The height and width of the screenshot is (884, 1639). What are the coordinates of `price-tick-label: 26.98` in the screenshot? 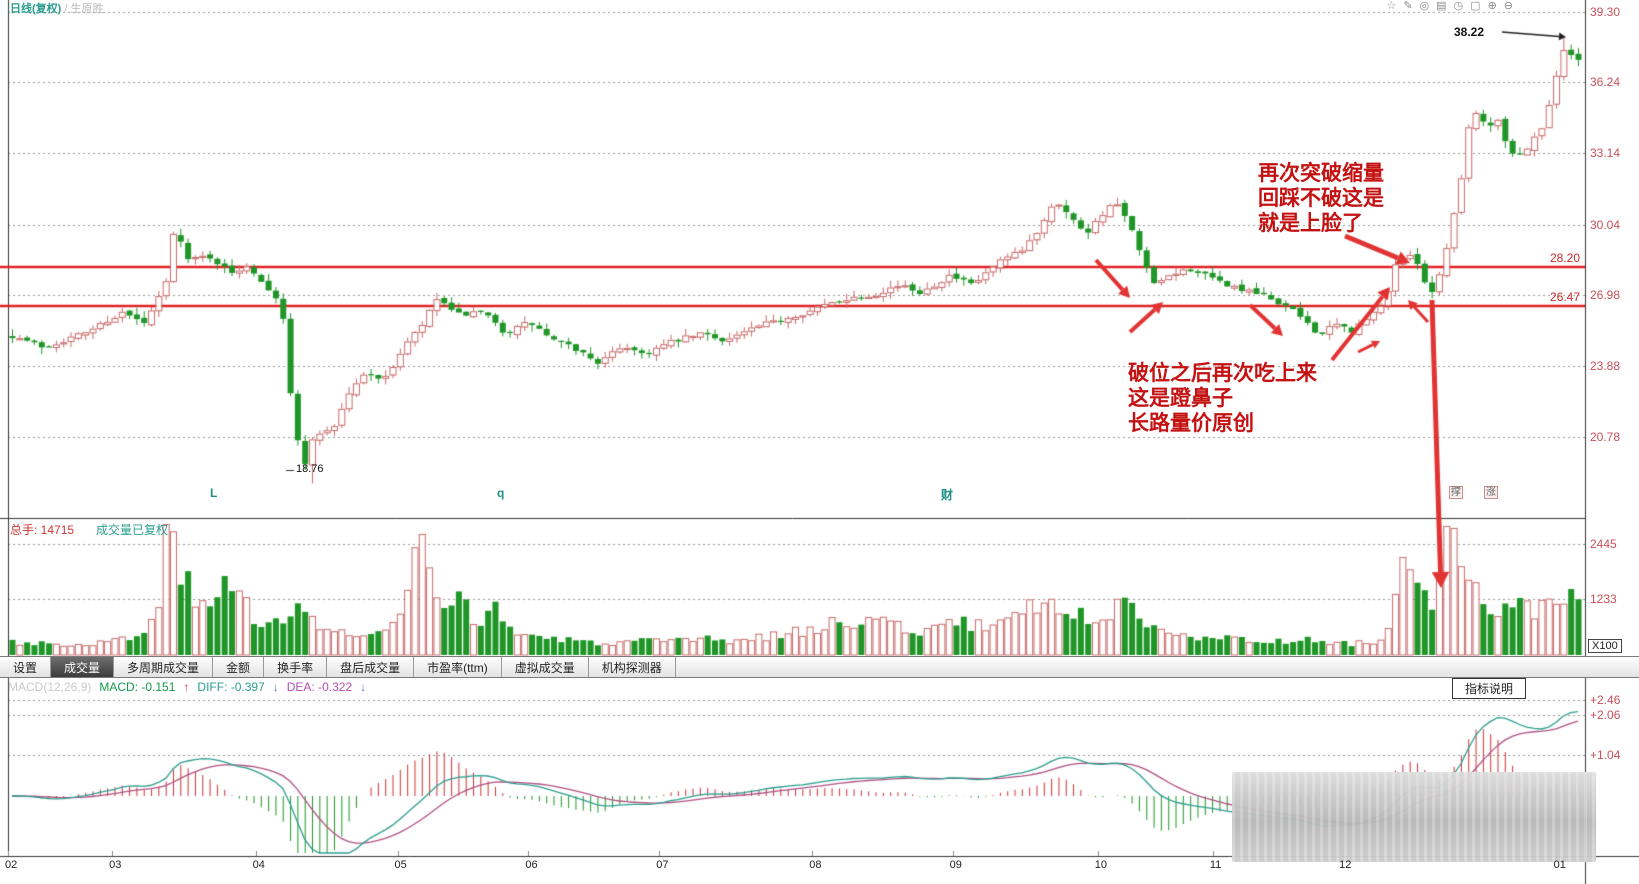 It's located at (1605, 294).